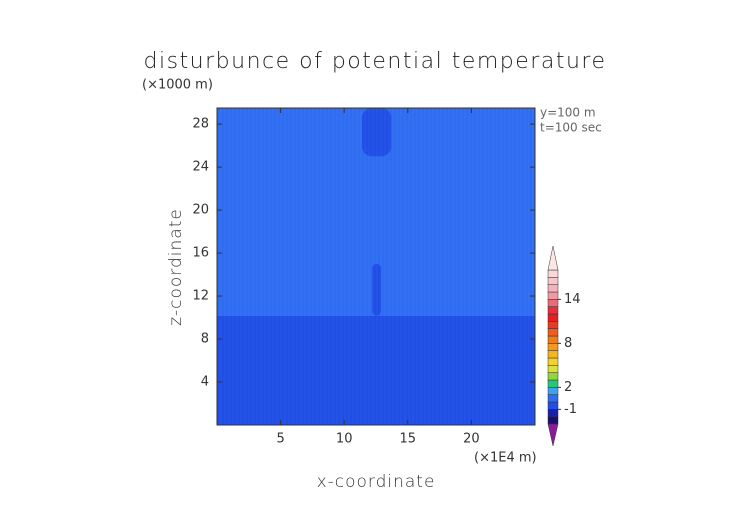  I want to click on annotation: y=100 m, so click(568, 113).